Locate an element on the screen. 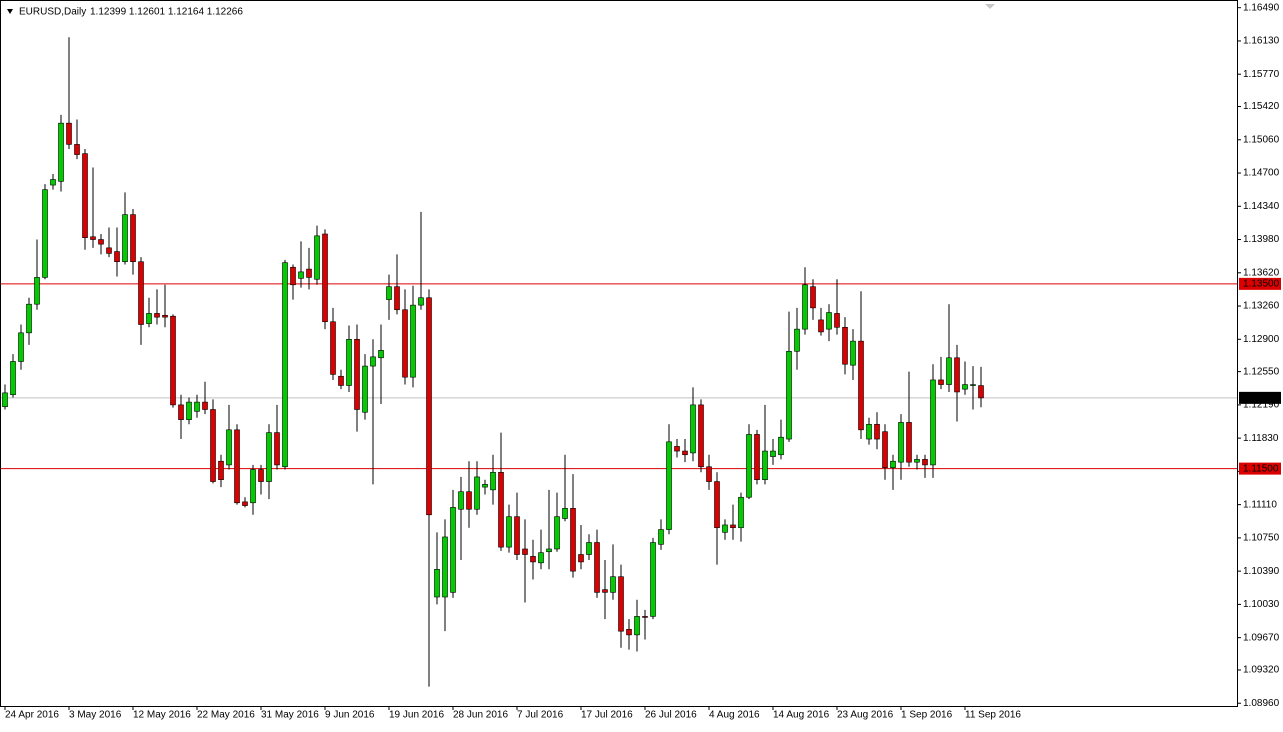 The width and height of the screenshot is (1283, 732). symbol-label: EURUSD,Daily is located at coordinates (52, 12).